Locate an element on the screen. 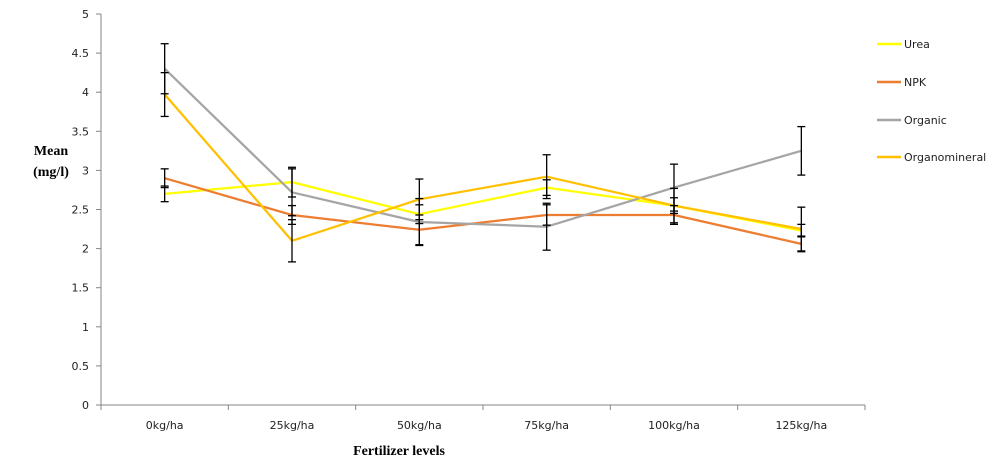 This screenshot has width=993, height=460. x-tick-label: 0kg/ha is located at coordinates (165, 425).